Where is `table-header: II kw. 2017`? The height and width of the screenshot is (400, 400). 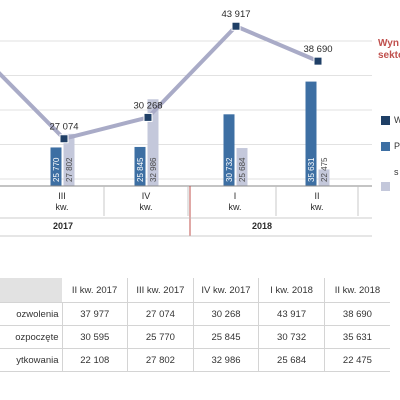 table-header: II kw. 2017 is located at coordinates (95, 290).